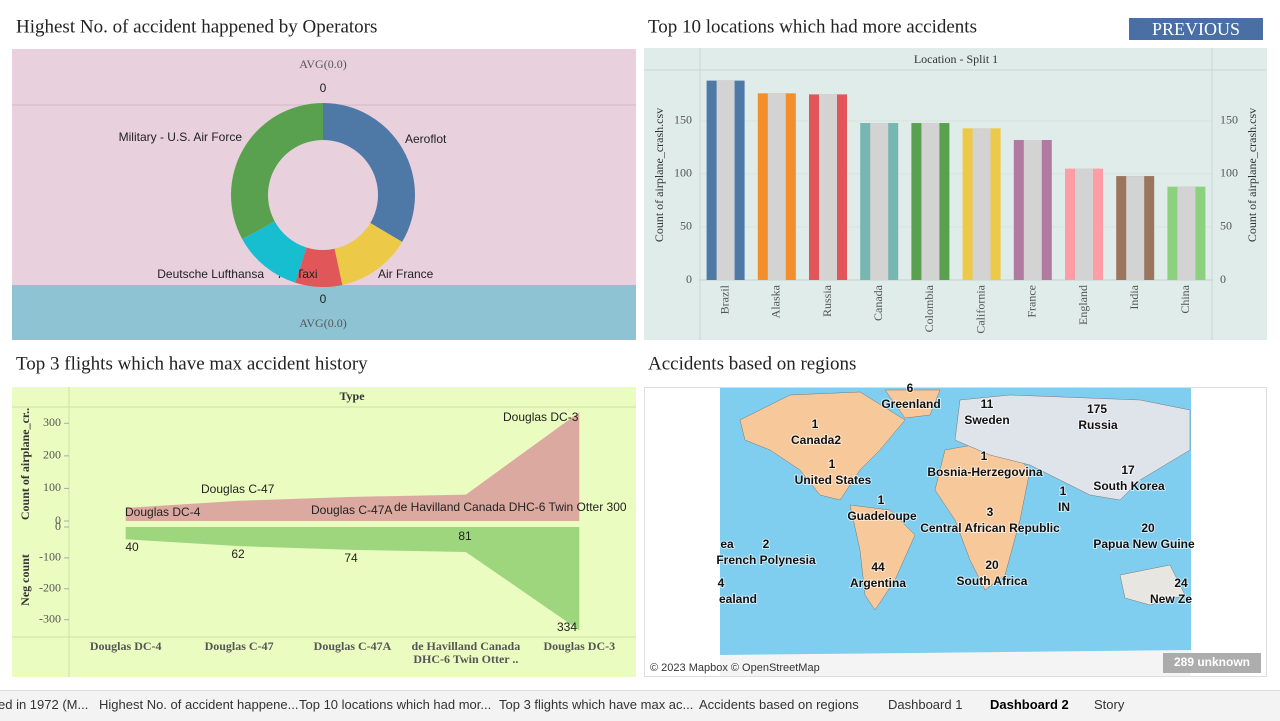 This screenshot has height=721, width=1280. Describe the element at coordinates (1171, 599) in the screenshot. I see `map-region: New Ze` at that location.